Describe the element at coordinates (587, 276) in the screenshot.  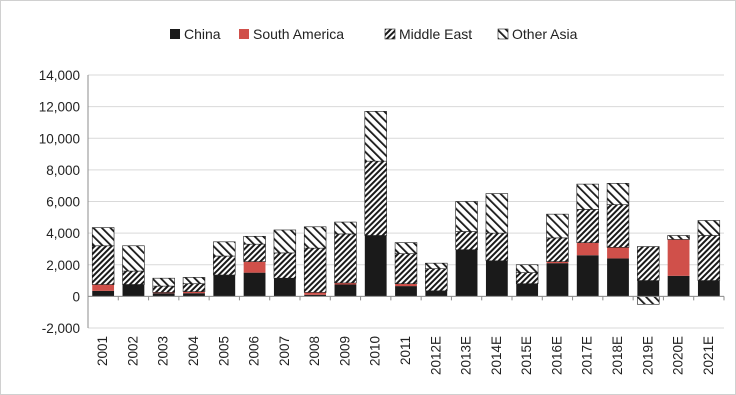
I see `bar-segment-china-2017e` at that location.